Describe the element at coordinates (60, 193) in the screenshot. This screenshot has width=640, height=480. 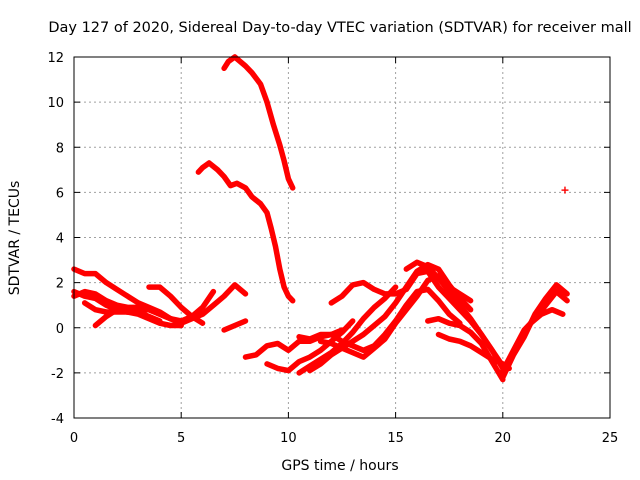
I see `y-tick-label: 6` at that location.